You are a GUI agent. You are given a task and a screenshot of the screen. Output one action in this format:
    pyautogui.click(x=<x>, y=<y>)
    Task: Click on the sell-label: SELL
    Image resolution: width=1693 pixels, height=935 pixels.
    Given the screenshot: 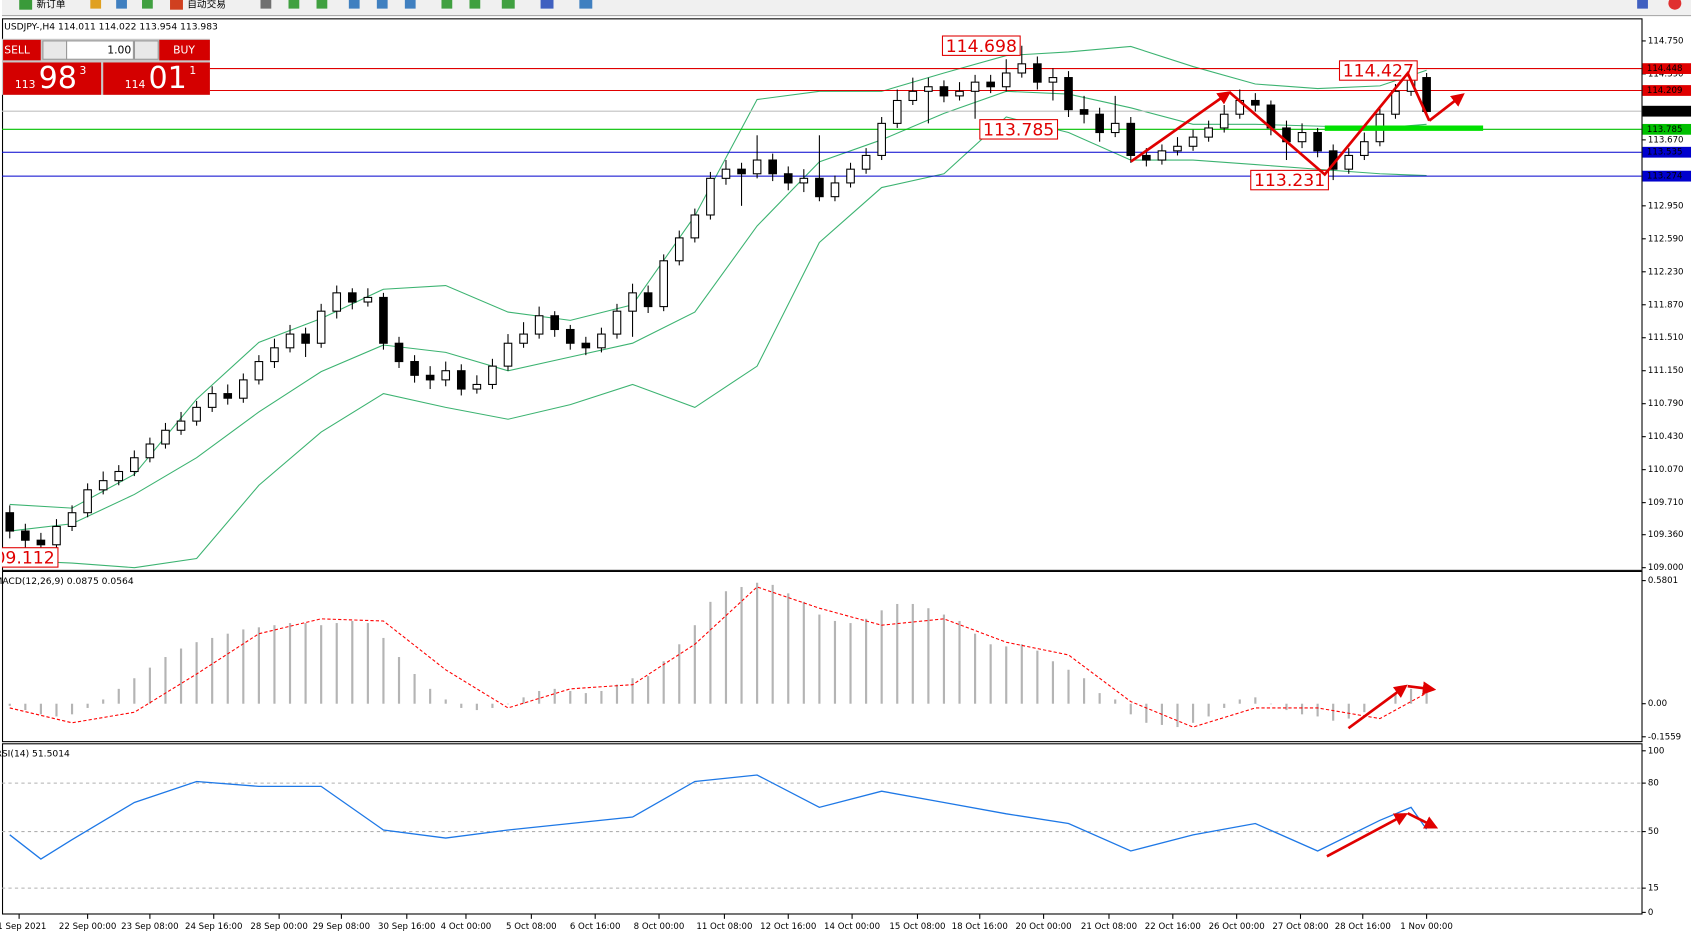 What is the action you would take?
    pyautogui.click(x=17, y=50)
    